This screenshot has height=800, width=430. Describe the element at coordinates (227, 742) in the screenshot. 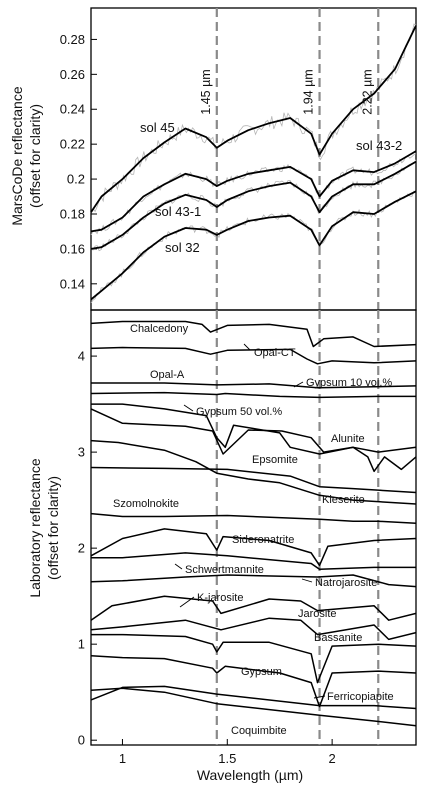

I see `x-ticks` at that location.